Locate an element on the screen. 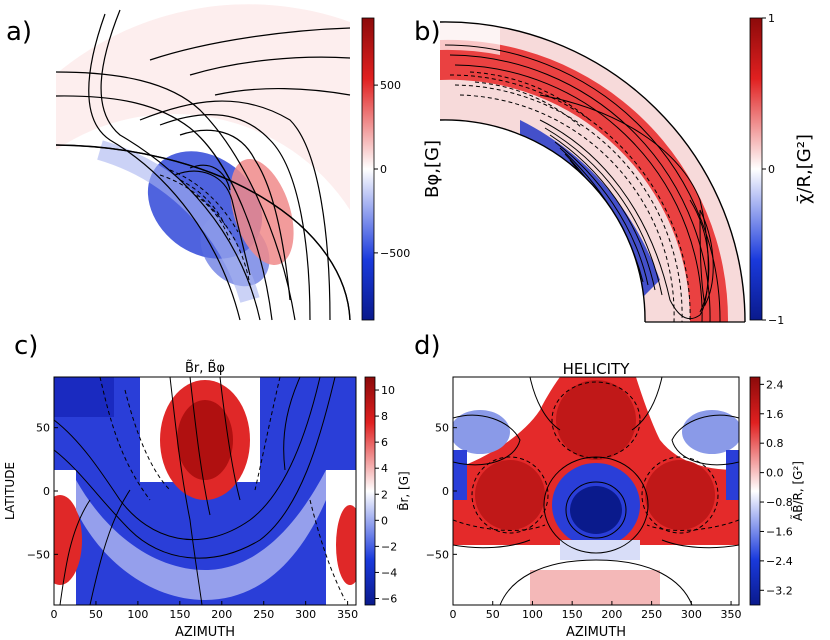 The width and height of the screenshot is (830, 640). panel-d-field is located at coordinates (596, 491).